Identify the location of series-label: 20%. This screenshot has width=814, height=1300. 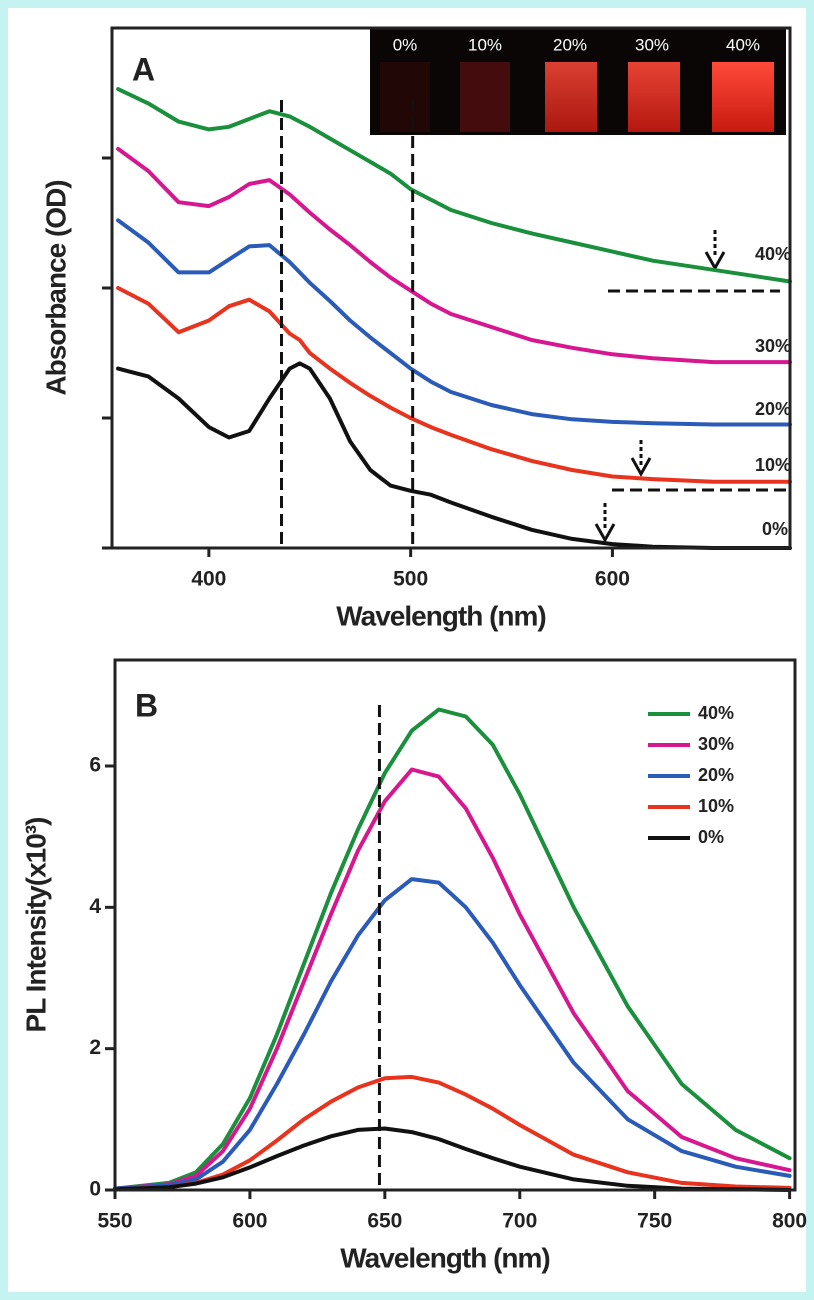
(773, 409).